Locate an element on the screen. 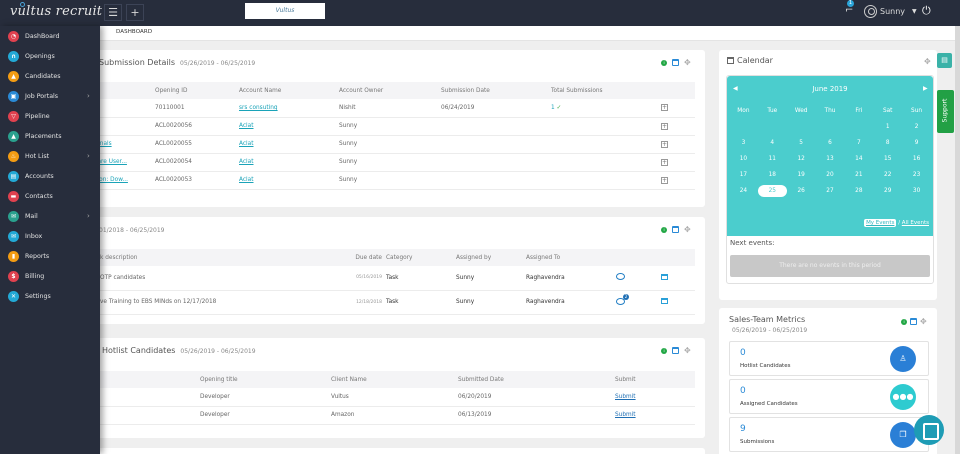  comment-icon is located at coordinates (620, 277).